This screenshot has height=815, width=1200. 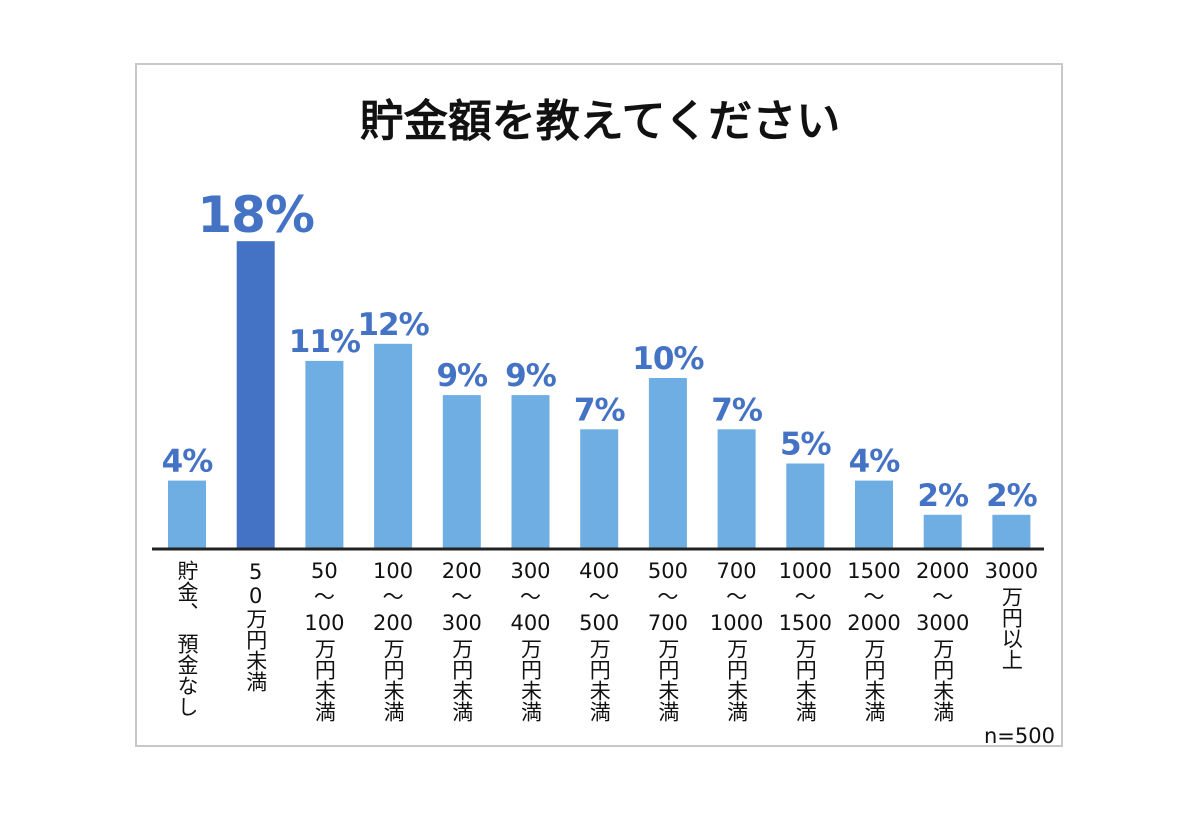 What do you see at coordinates (805, 680) in the screenshot?
I see `category-line-9-3: 万円未満` at bounding box center [805, 680].